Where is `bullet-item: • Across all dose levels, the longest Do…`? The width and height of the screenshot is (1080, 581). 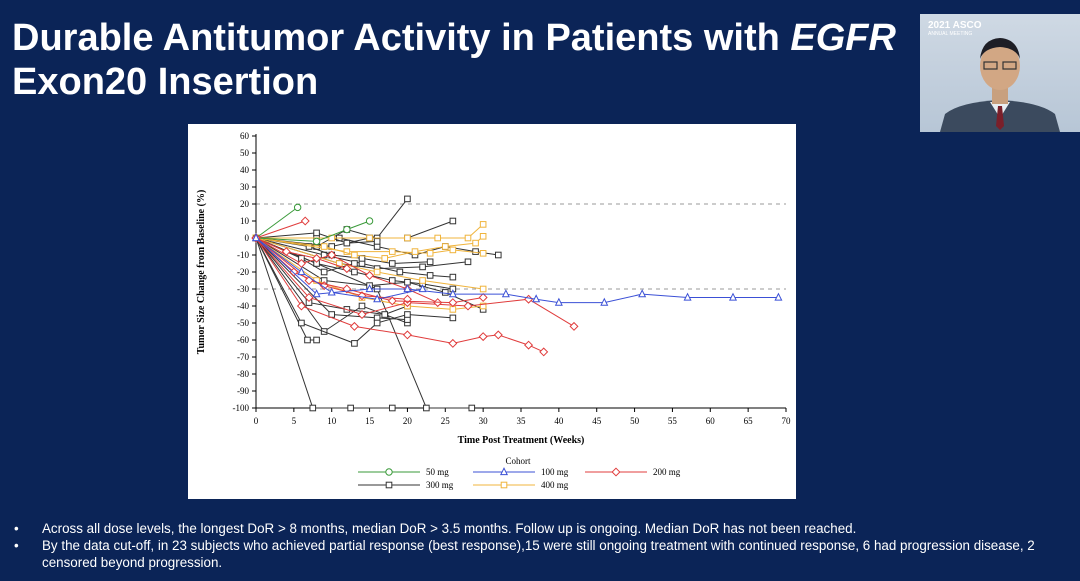
bullet-item: • Across all dose levels, the longest Do… is located at coordinates (539, 528).